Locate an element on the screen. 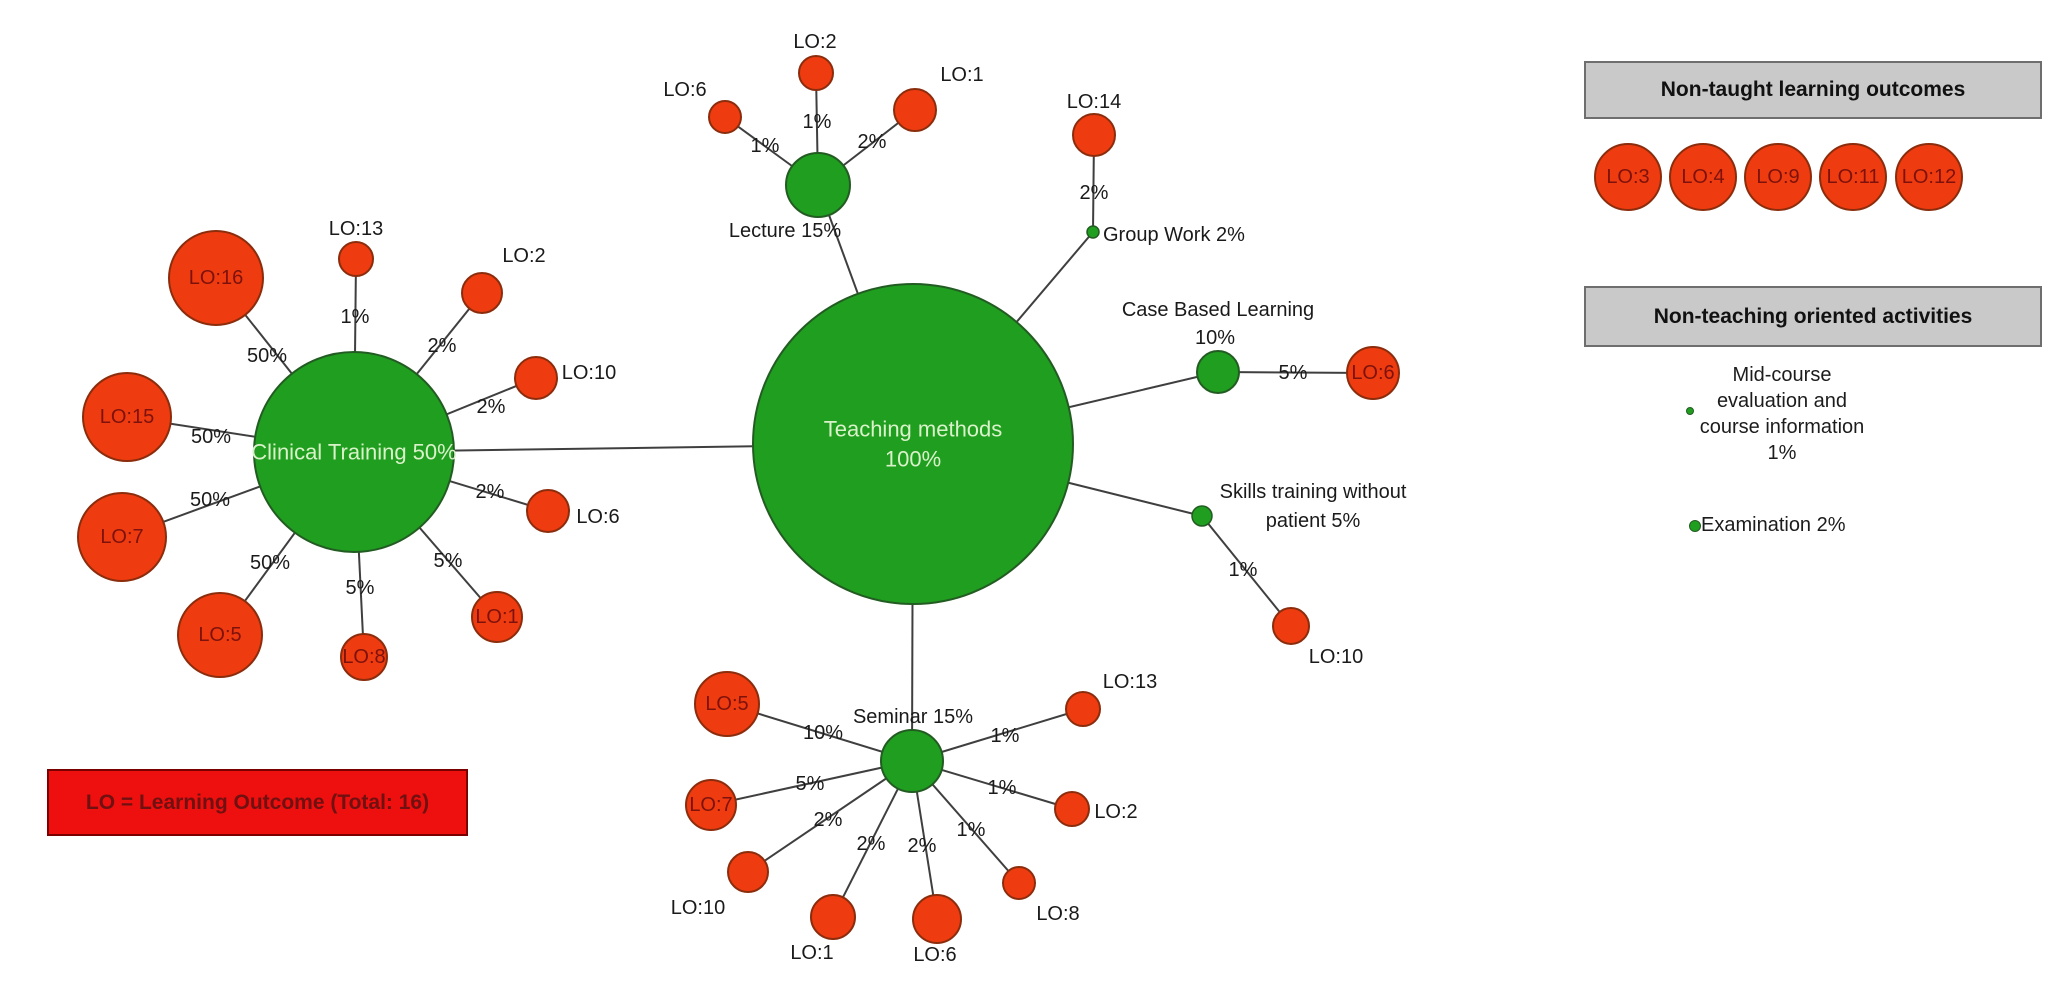  node-cl-lo7 is located at coordinates (122, 537).